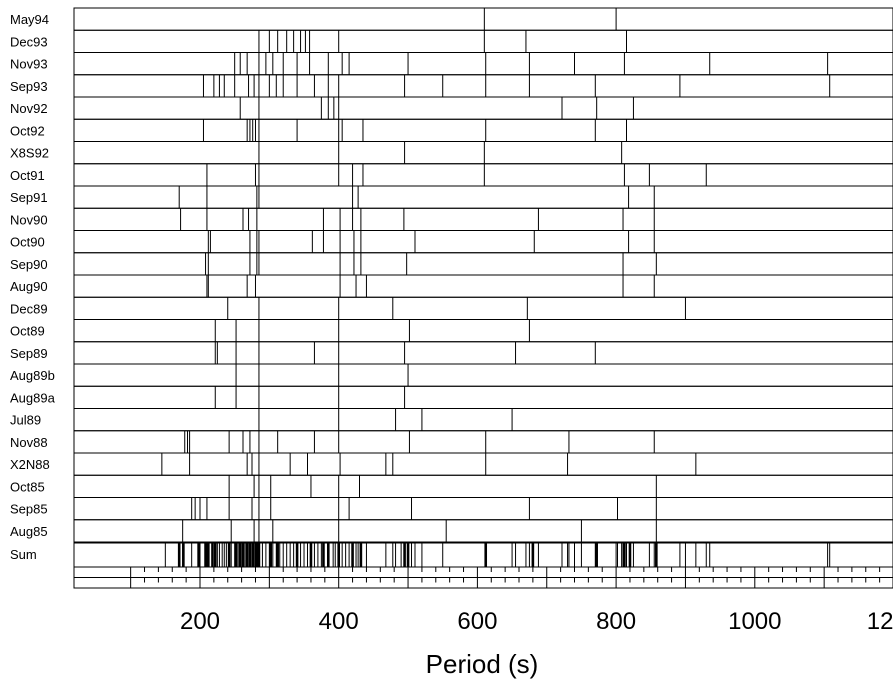 The image size is (893, 687). I want to click on row-May94: May94, so click(451, 19).